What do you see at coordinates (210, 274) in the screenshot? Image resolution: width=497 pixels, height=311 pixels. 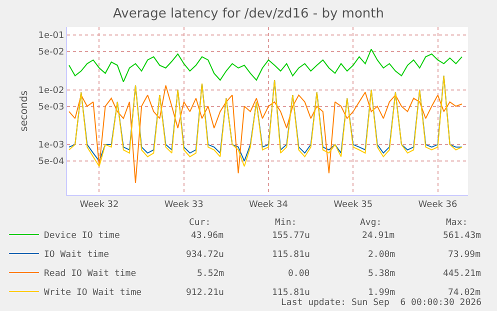 I see `text: 5.52m` at bounding box center [210, 274].